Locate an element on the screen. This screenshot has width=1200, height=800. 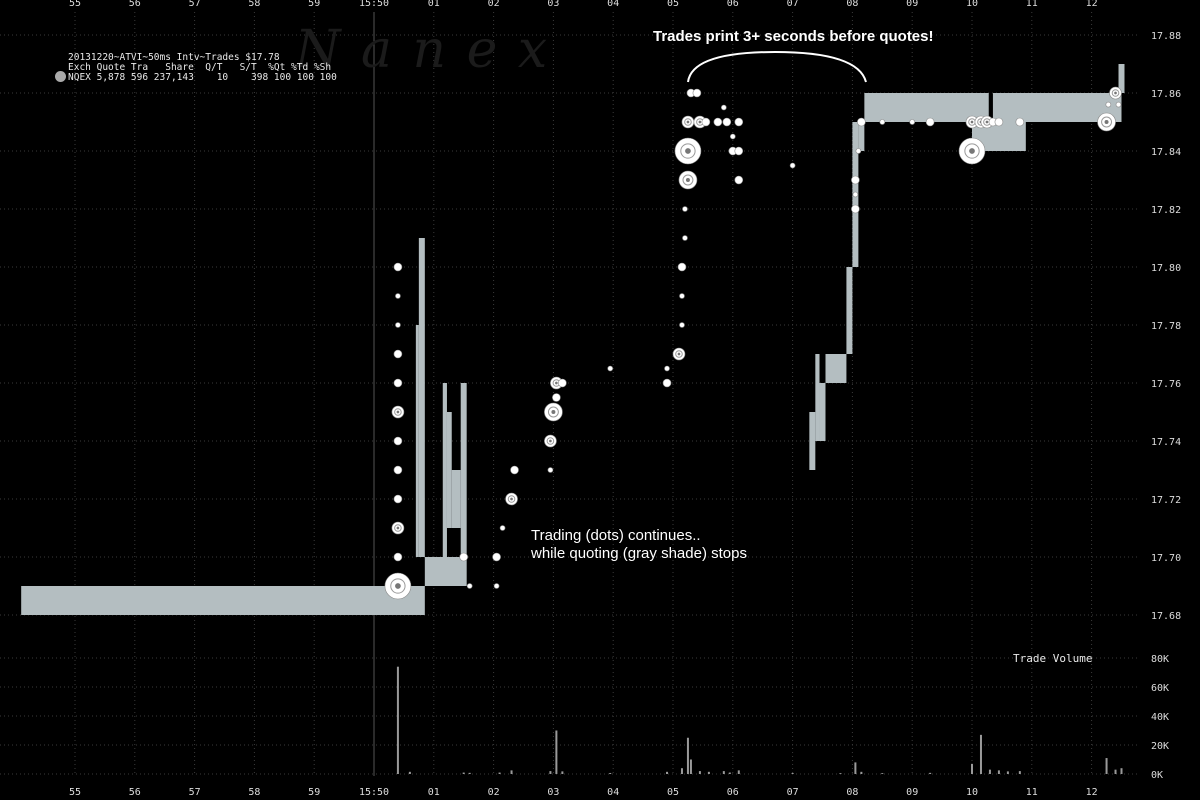
header-title: 20131220~ATVI~50ms Intv~Trades $17.78 is located at coordinates (174, 57).